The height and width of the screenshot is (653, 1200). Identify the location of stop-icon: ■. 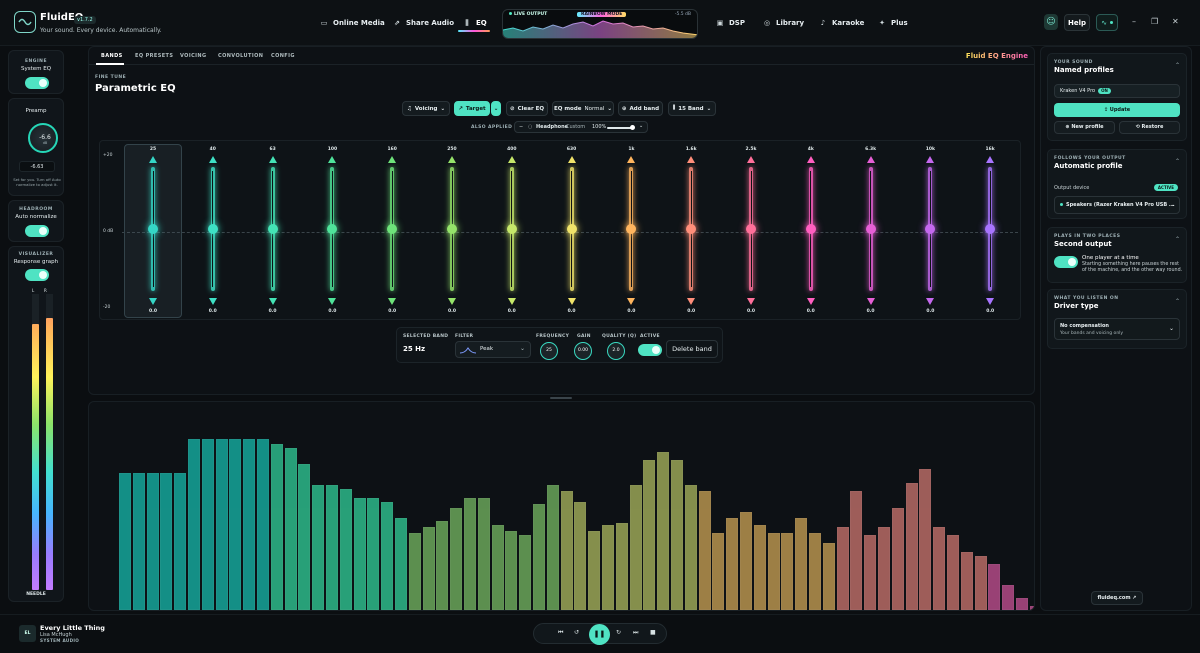
(653, 632).